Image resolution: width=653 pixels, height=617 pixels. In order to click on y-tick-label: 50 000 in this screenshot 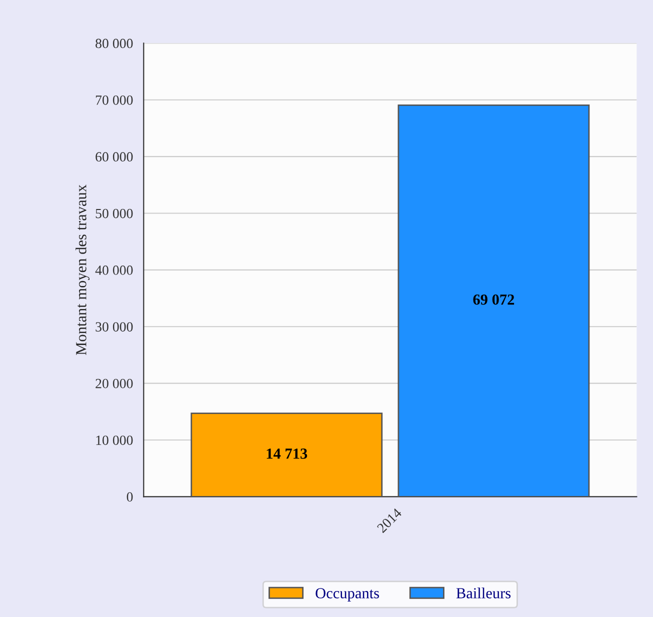, I will do `click(114, 213)`.